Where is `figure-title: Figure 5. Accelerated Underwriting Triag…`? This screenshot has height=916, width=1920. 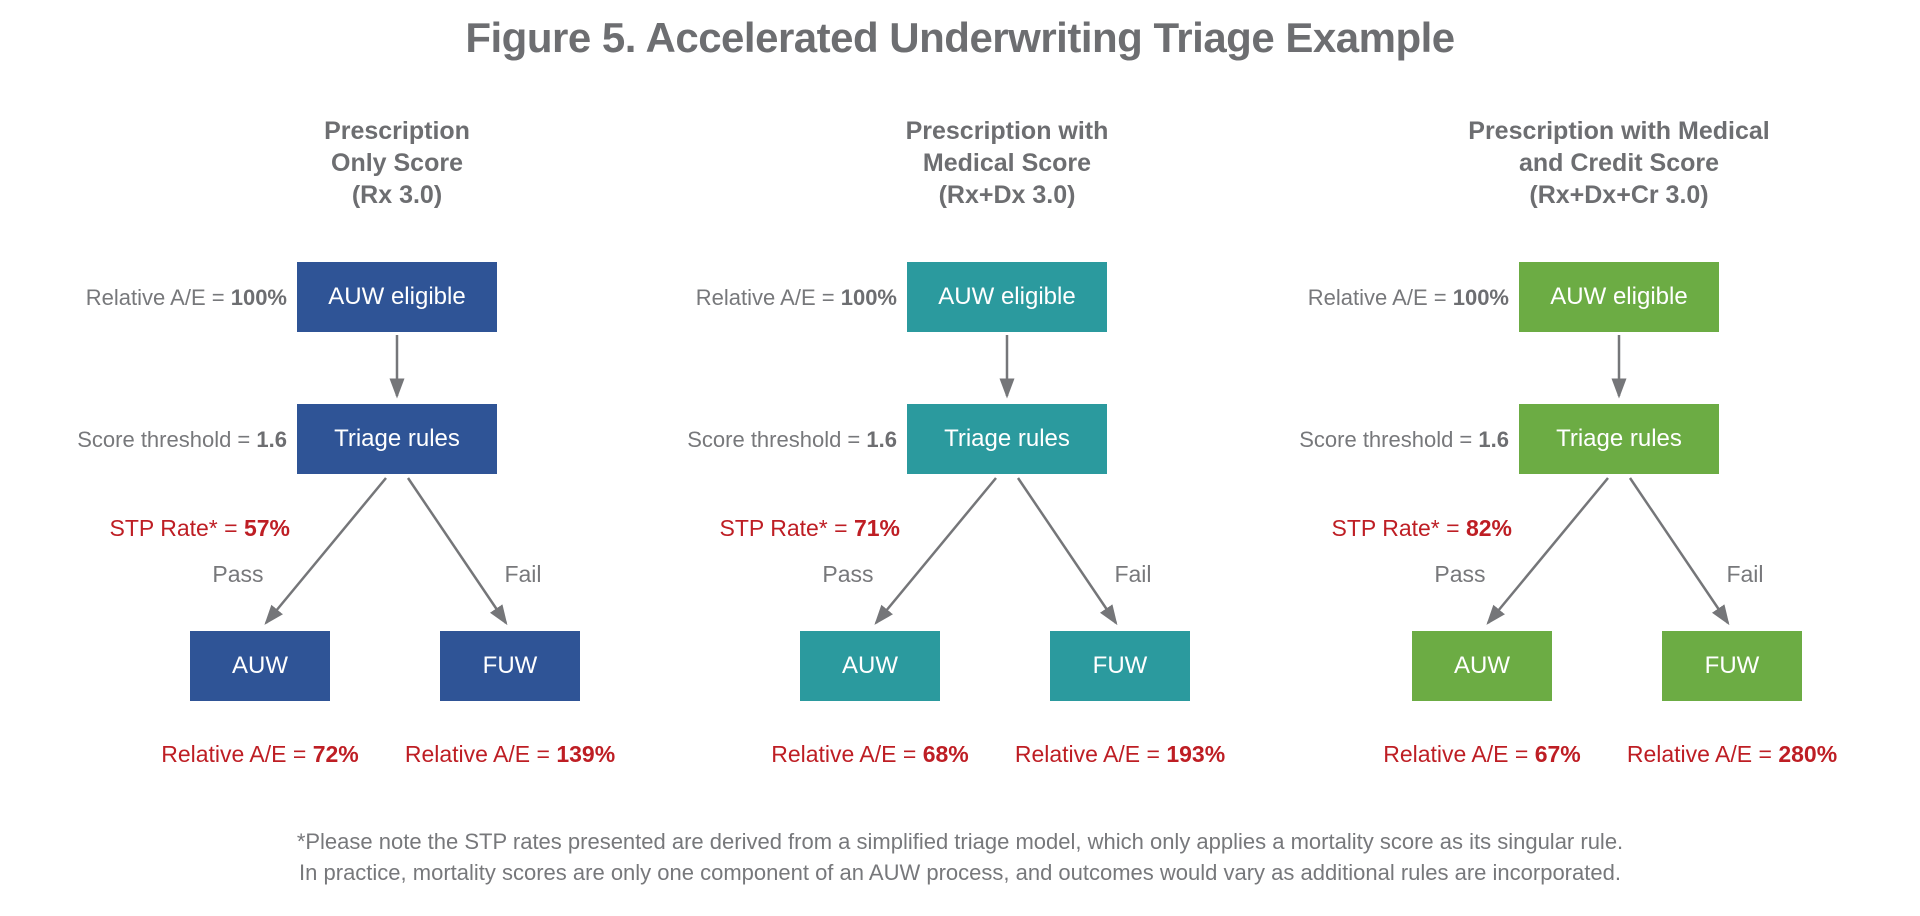 figure-title: Figure 5. Accelerated Underwriting Triag… is located at coordinates (960, 37).